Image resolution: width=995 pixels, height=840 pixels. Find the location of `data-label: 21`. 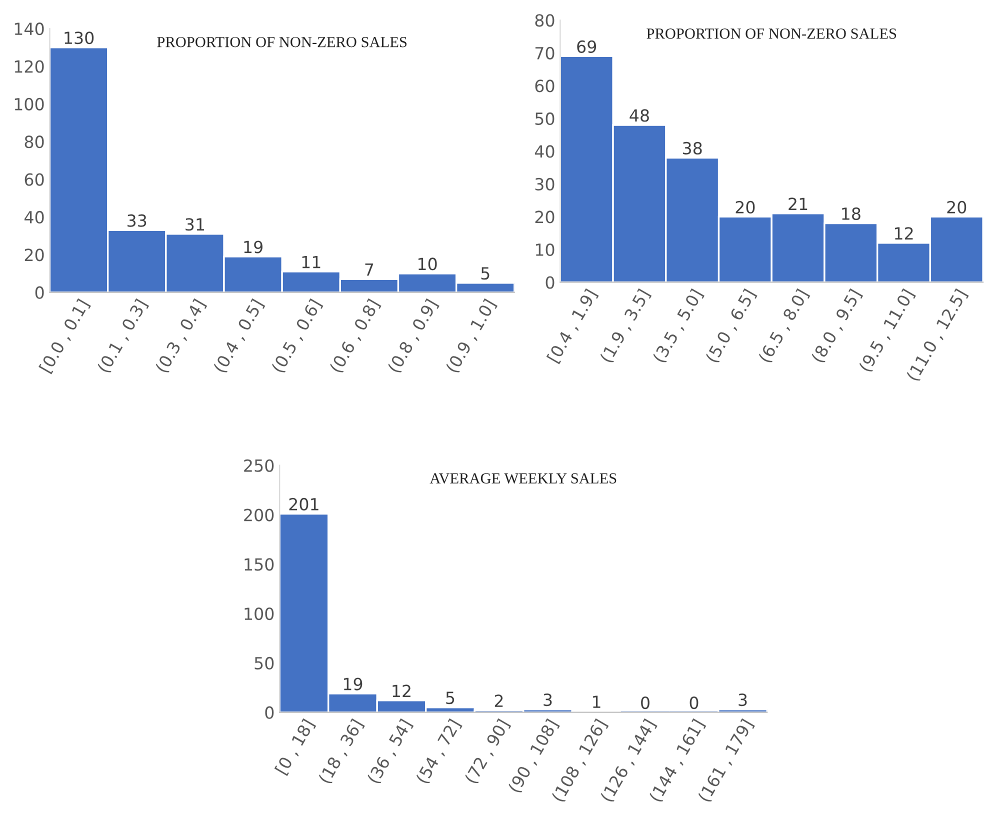

data-label: 21 is located at coordinates (798, 204).